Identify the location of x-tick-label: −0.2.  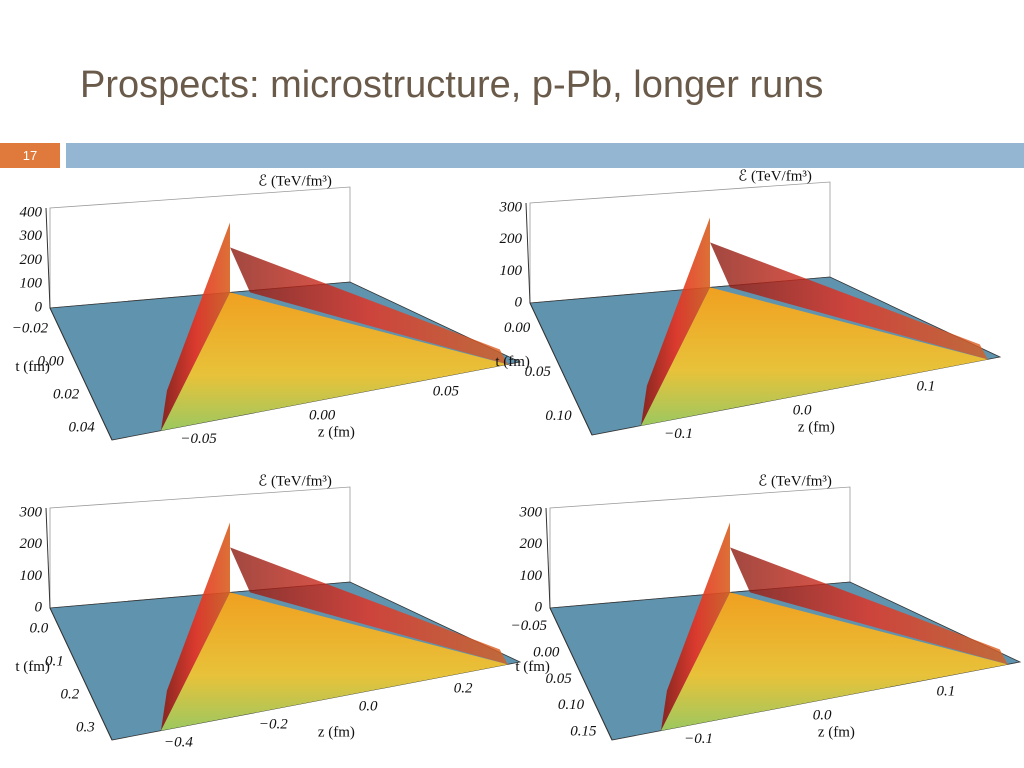
(273, 725).